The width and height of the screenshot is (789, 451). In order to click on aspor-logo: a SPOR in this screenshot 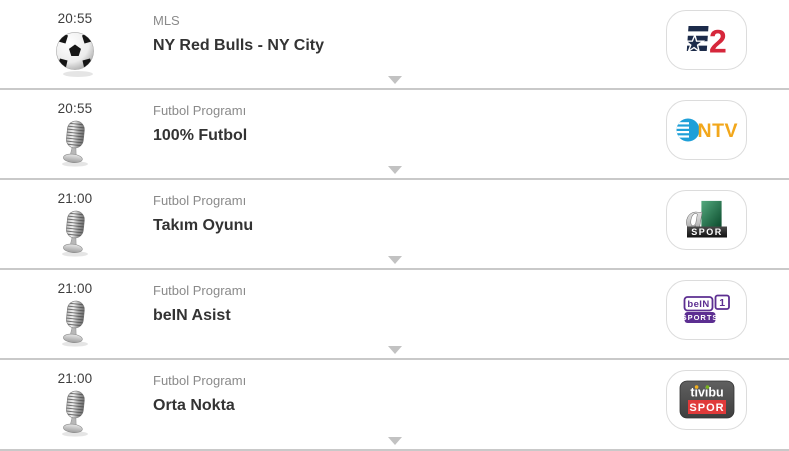, I will do `click(706, 218)`.